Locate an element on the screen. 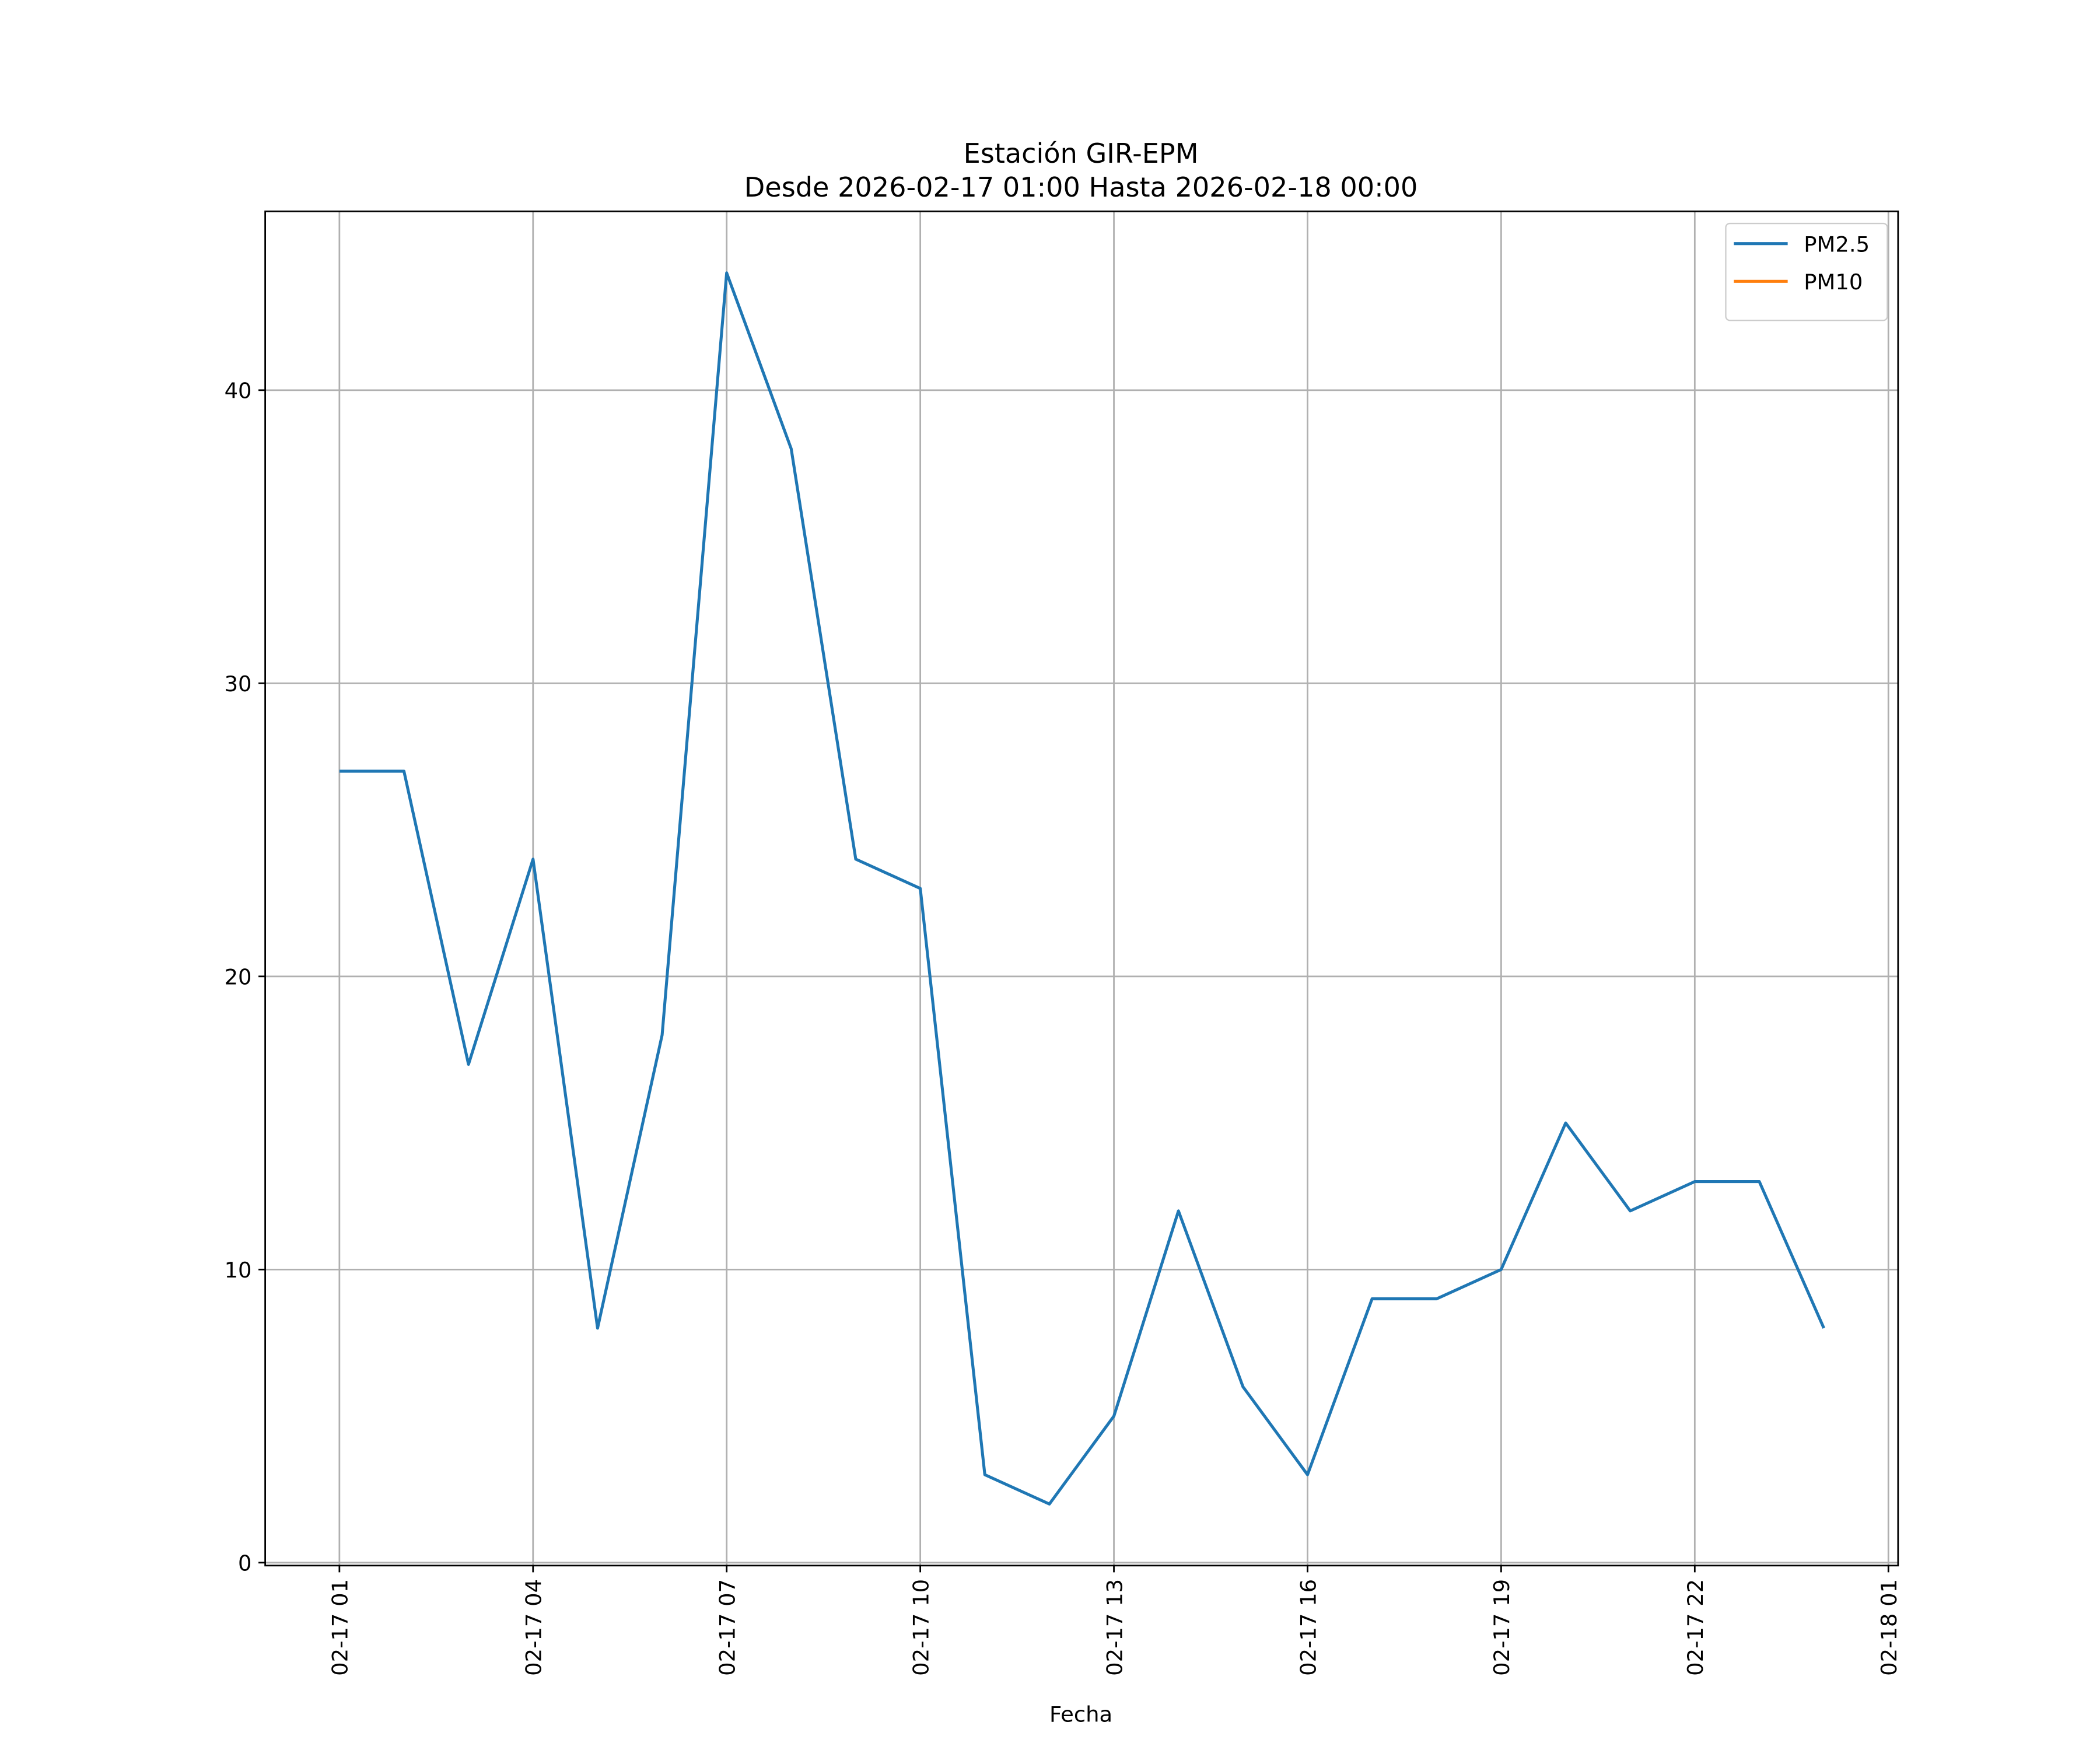 The image size is (2100, 1750). y-tick-label: 30 is located at coordinates (238, 683).